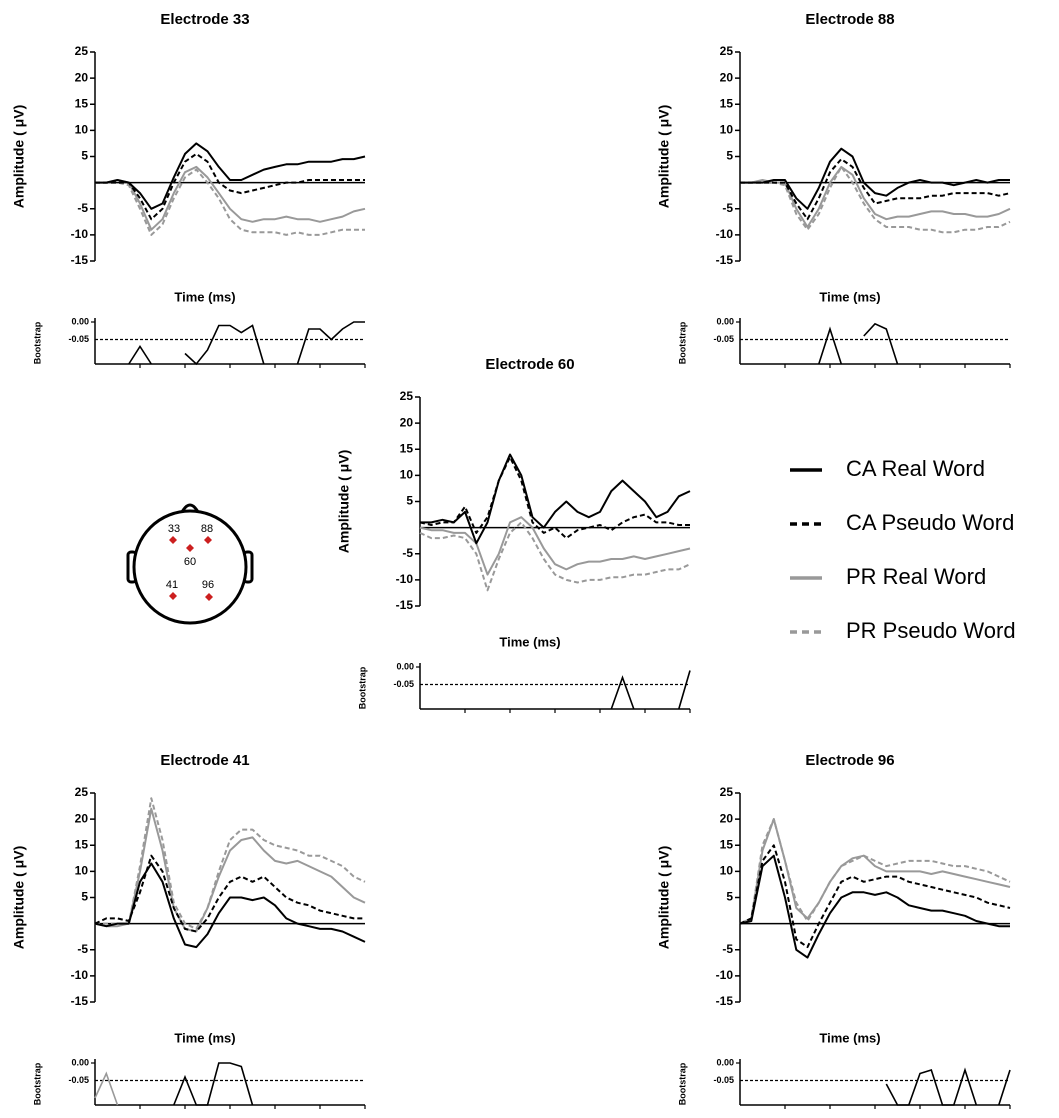 This screenshot has height=1118, width=1059. I want to click on legend-label: CA Real Word, so click(915, 468).